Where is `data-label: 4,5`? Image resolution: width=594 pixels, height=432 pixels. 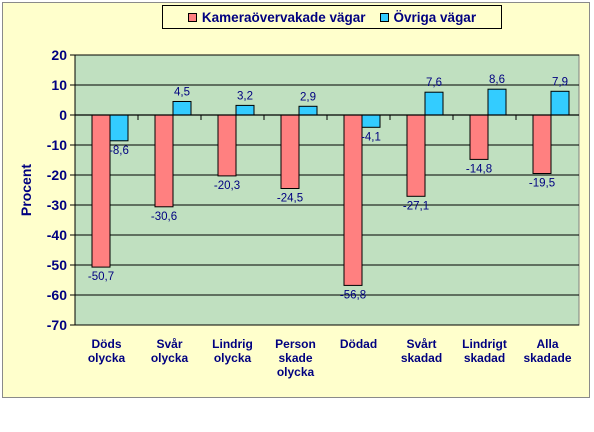
data-label: 4,5 is located at coordinates (182, 93).